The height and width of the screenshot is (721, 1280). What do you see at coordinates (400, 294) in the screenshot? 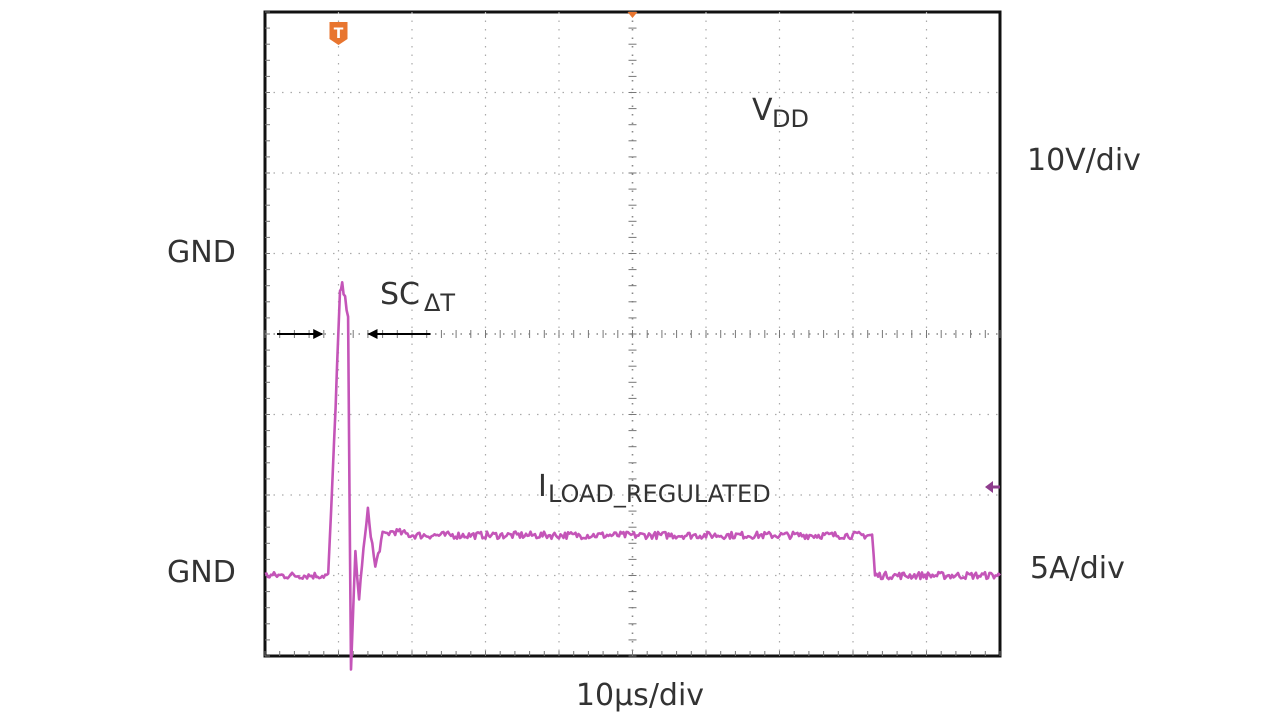
I see `sc-label-main: SC` at bounding box center [400, 294].